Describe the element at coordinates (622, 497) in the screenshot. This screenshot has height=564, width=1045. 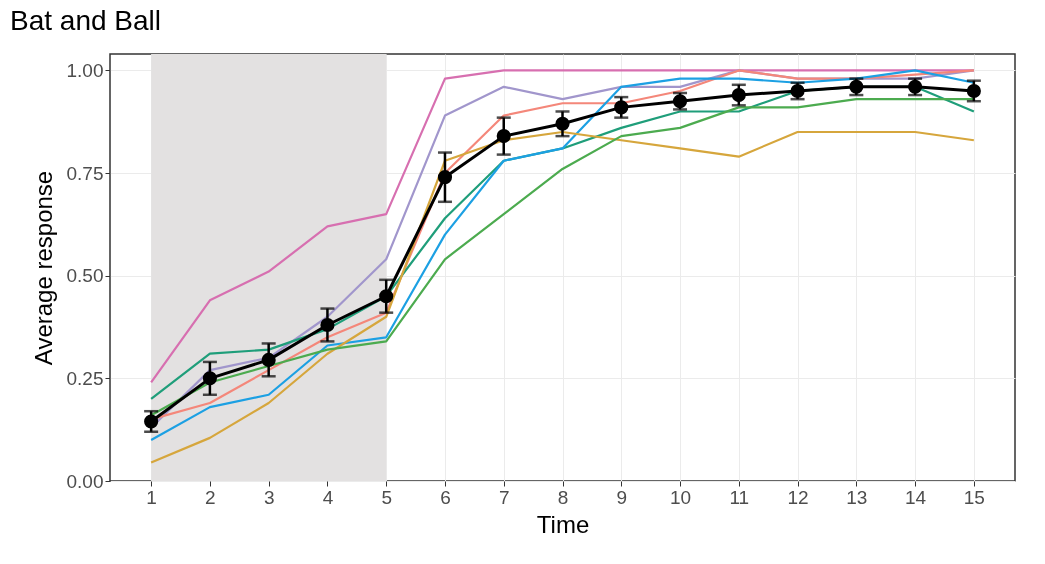
I see `x-tick-label: 9` at that location.